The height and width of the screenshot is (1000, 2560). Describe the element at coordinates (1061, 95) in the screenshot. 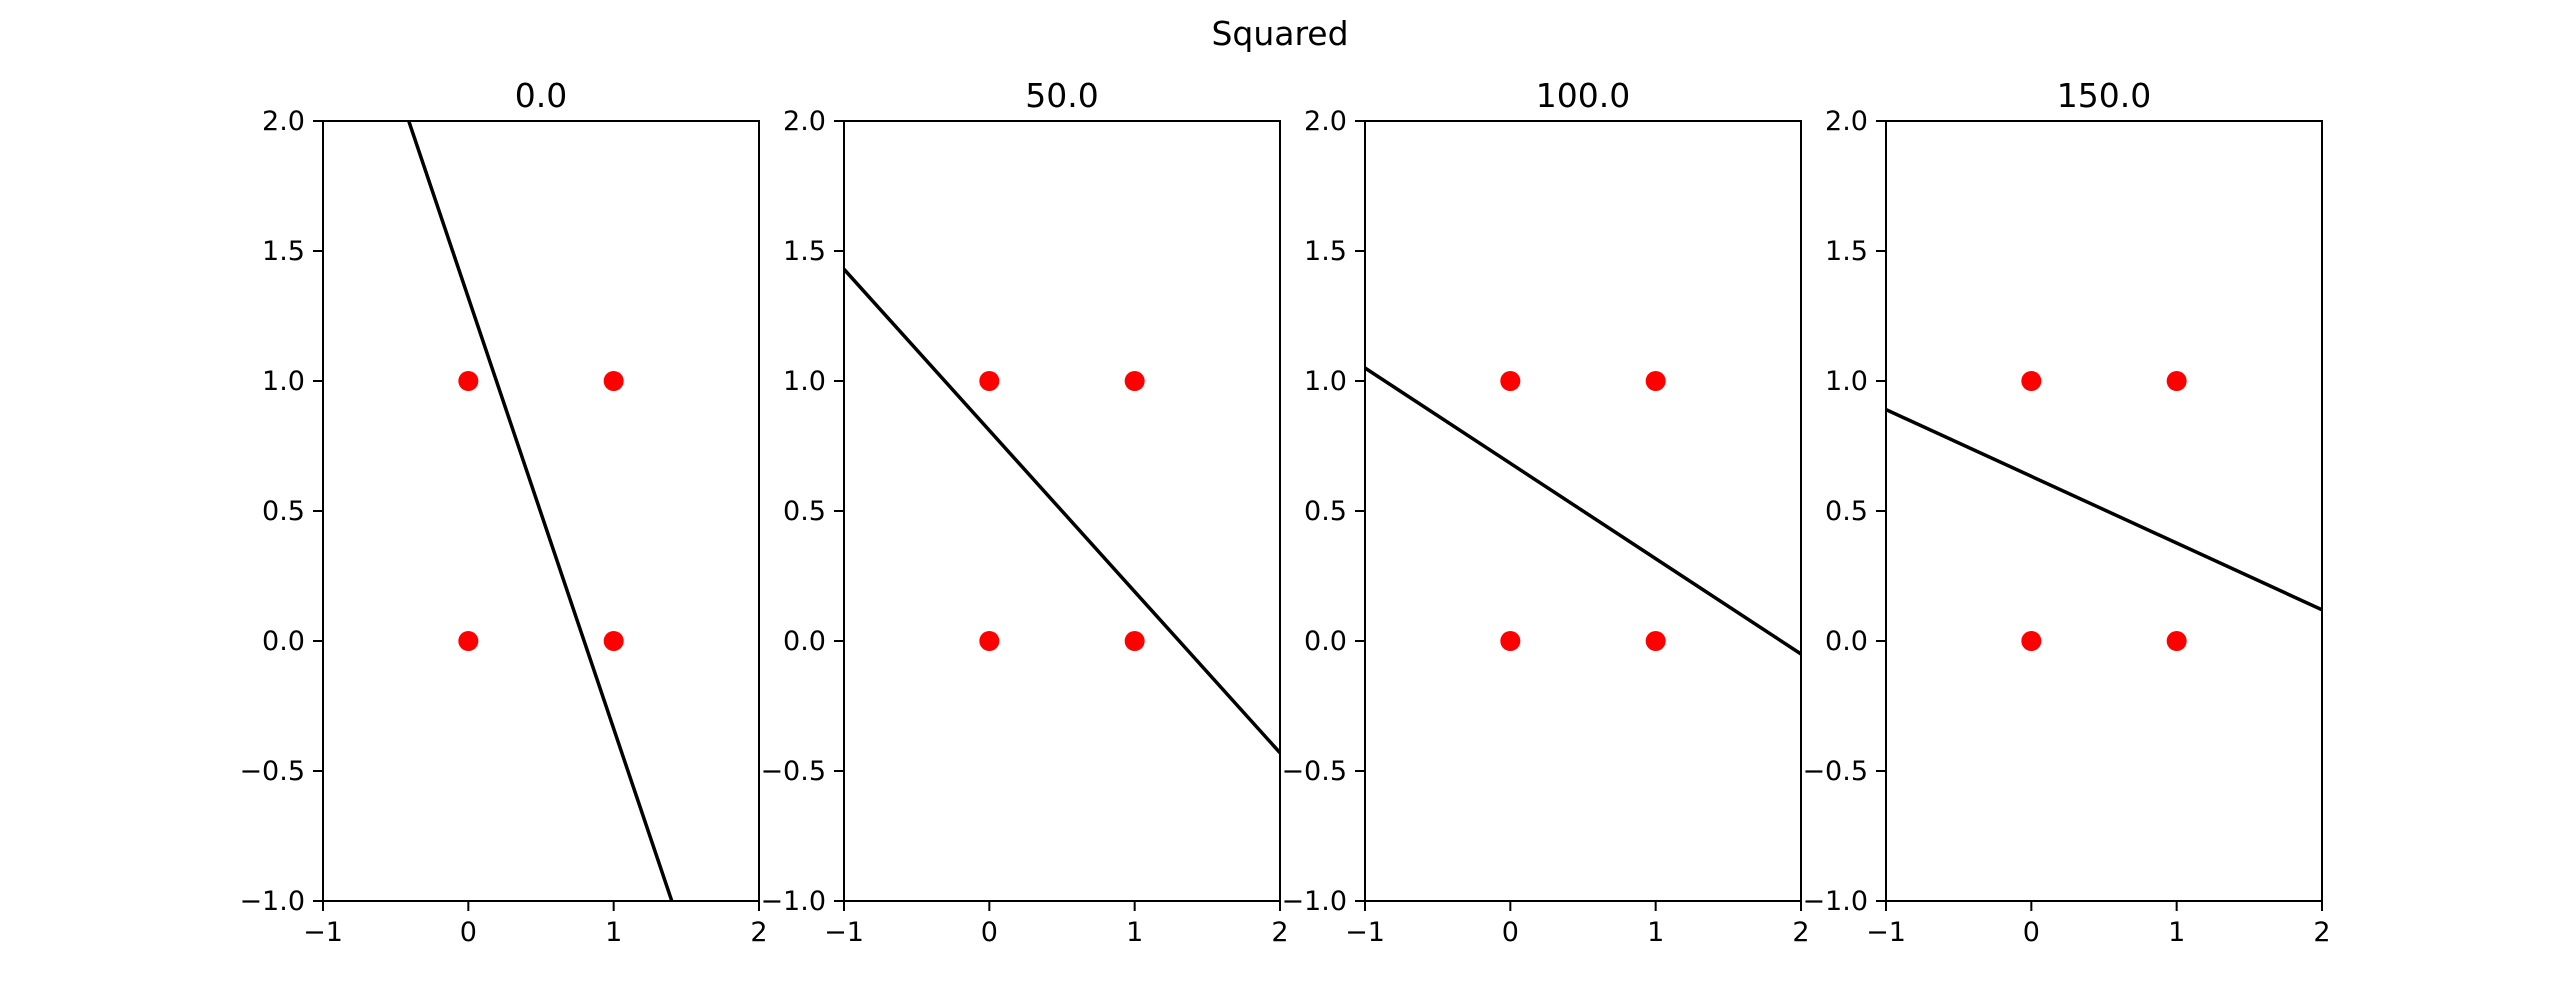

I see `subplot-title: 50.0` at that location.